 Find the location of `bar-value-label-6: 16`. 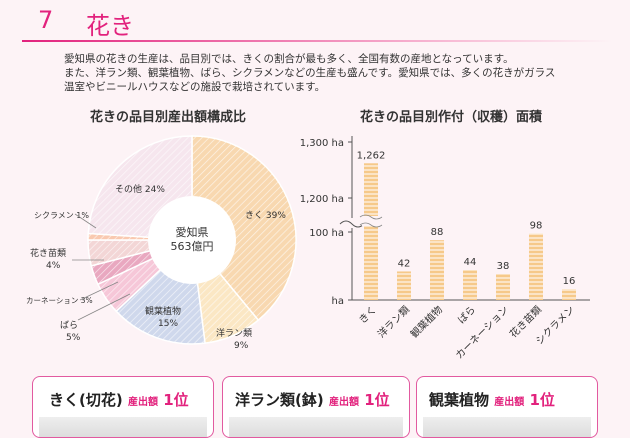

bar-value-label-6: 16 is located at coordinates (569, 281).